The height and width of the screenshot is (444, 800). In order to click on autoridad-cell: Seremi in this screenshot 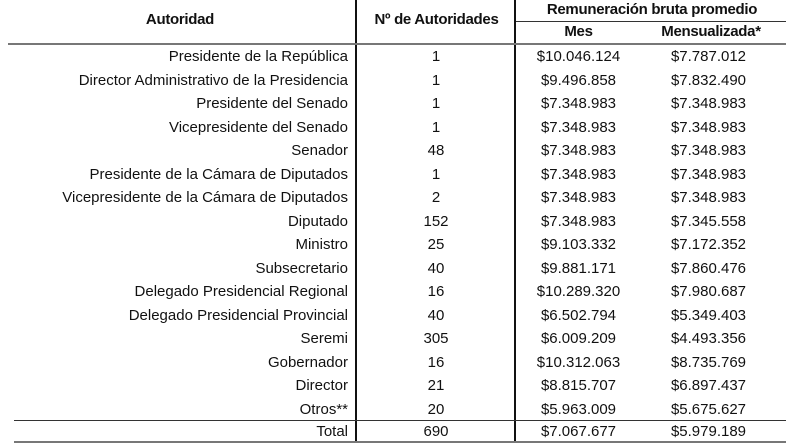, I will do `click(324, 338)`.